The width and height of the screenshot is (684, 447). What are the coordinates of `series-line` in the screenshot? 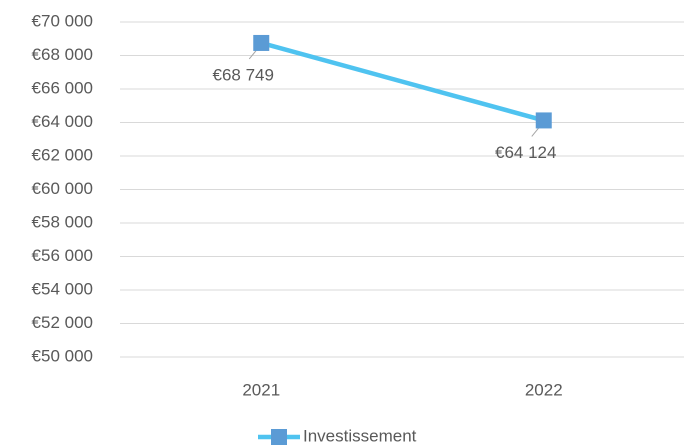 It's located at (402, 81).